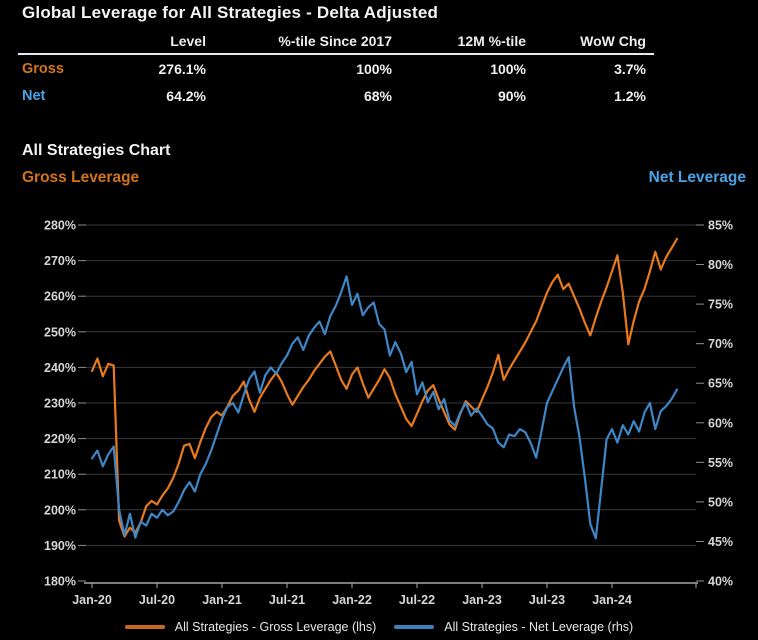 This screenshot has width=758, height=640. Describe the element at coordinates (720, 423) in the screenshot. I see `svg-text: 60%` at that location.